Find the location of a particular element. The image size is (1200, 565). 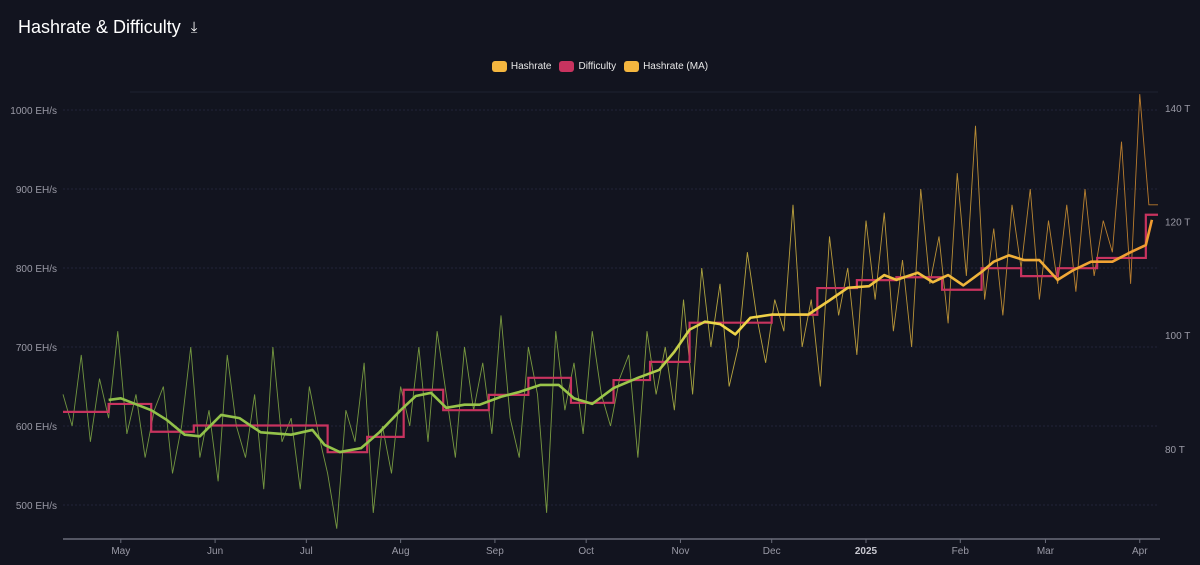

x-tick-label: May is located at coordinates (120, 551).